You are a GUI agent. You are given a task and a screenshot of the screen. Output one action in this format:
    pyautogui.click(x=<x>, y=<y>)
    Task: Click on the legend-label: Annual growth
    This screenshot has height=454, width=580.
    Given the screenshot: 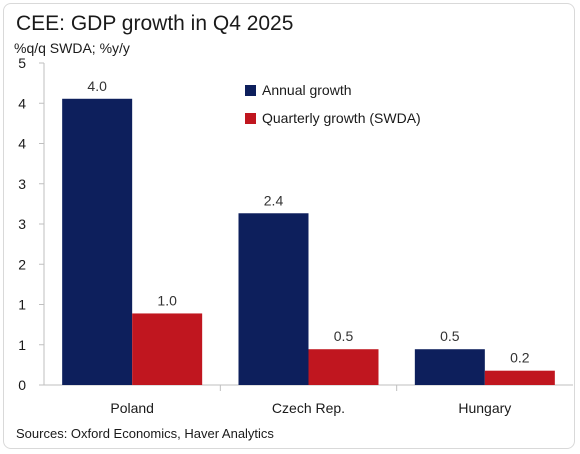 What is the action you would take?
    pyautogui.click(x=307, y=90)
    